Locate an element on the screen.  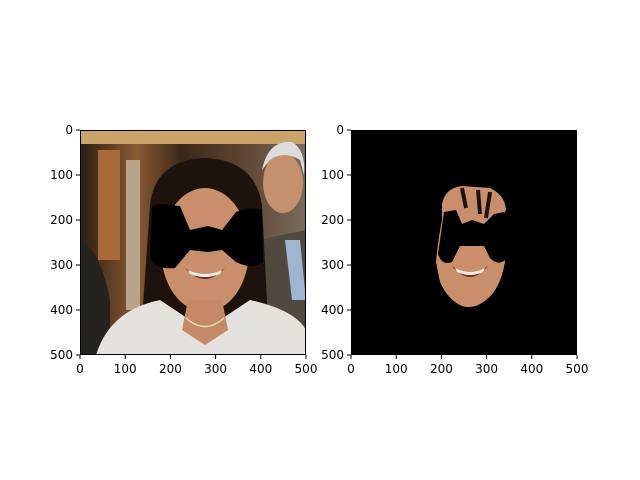
wooden-column is located at coordinates (109, 205).